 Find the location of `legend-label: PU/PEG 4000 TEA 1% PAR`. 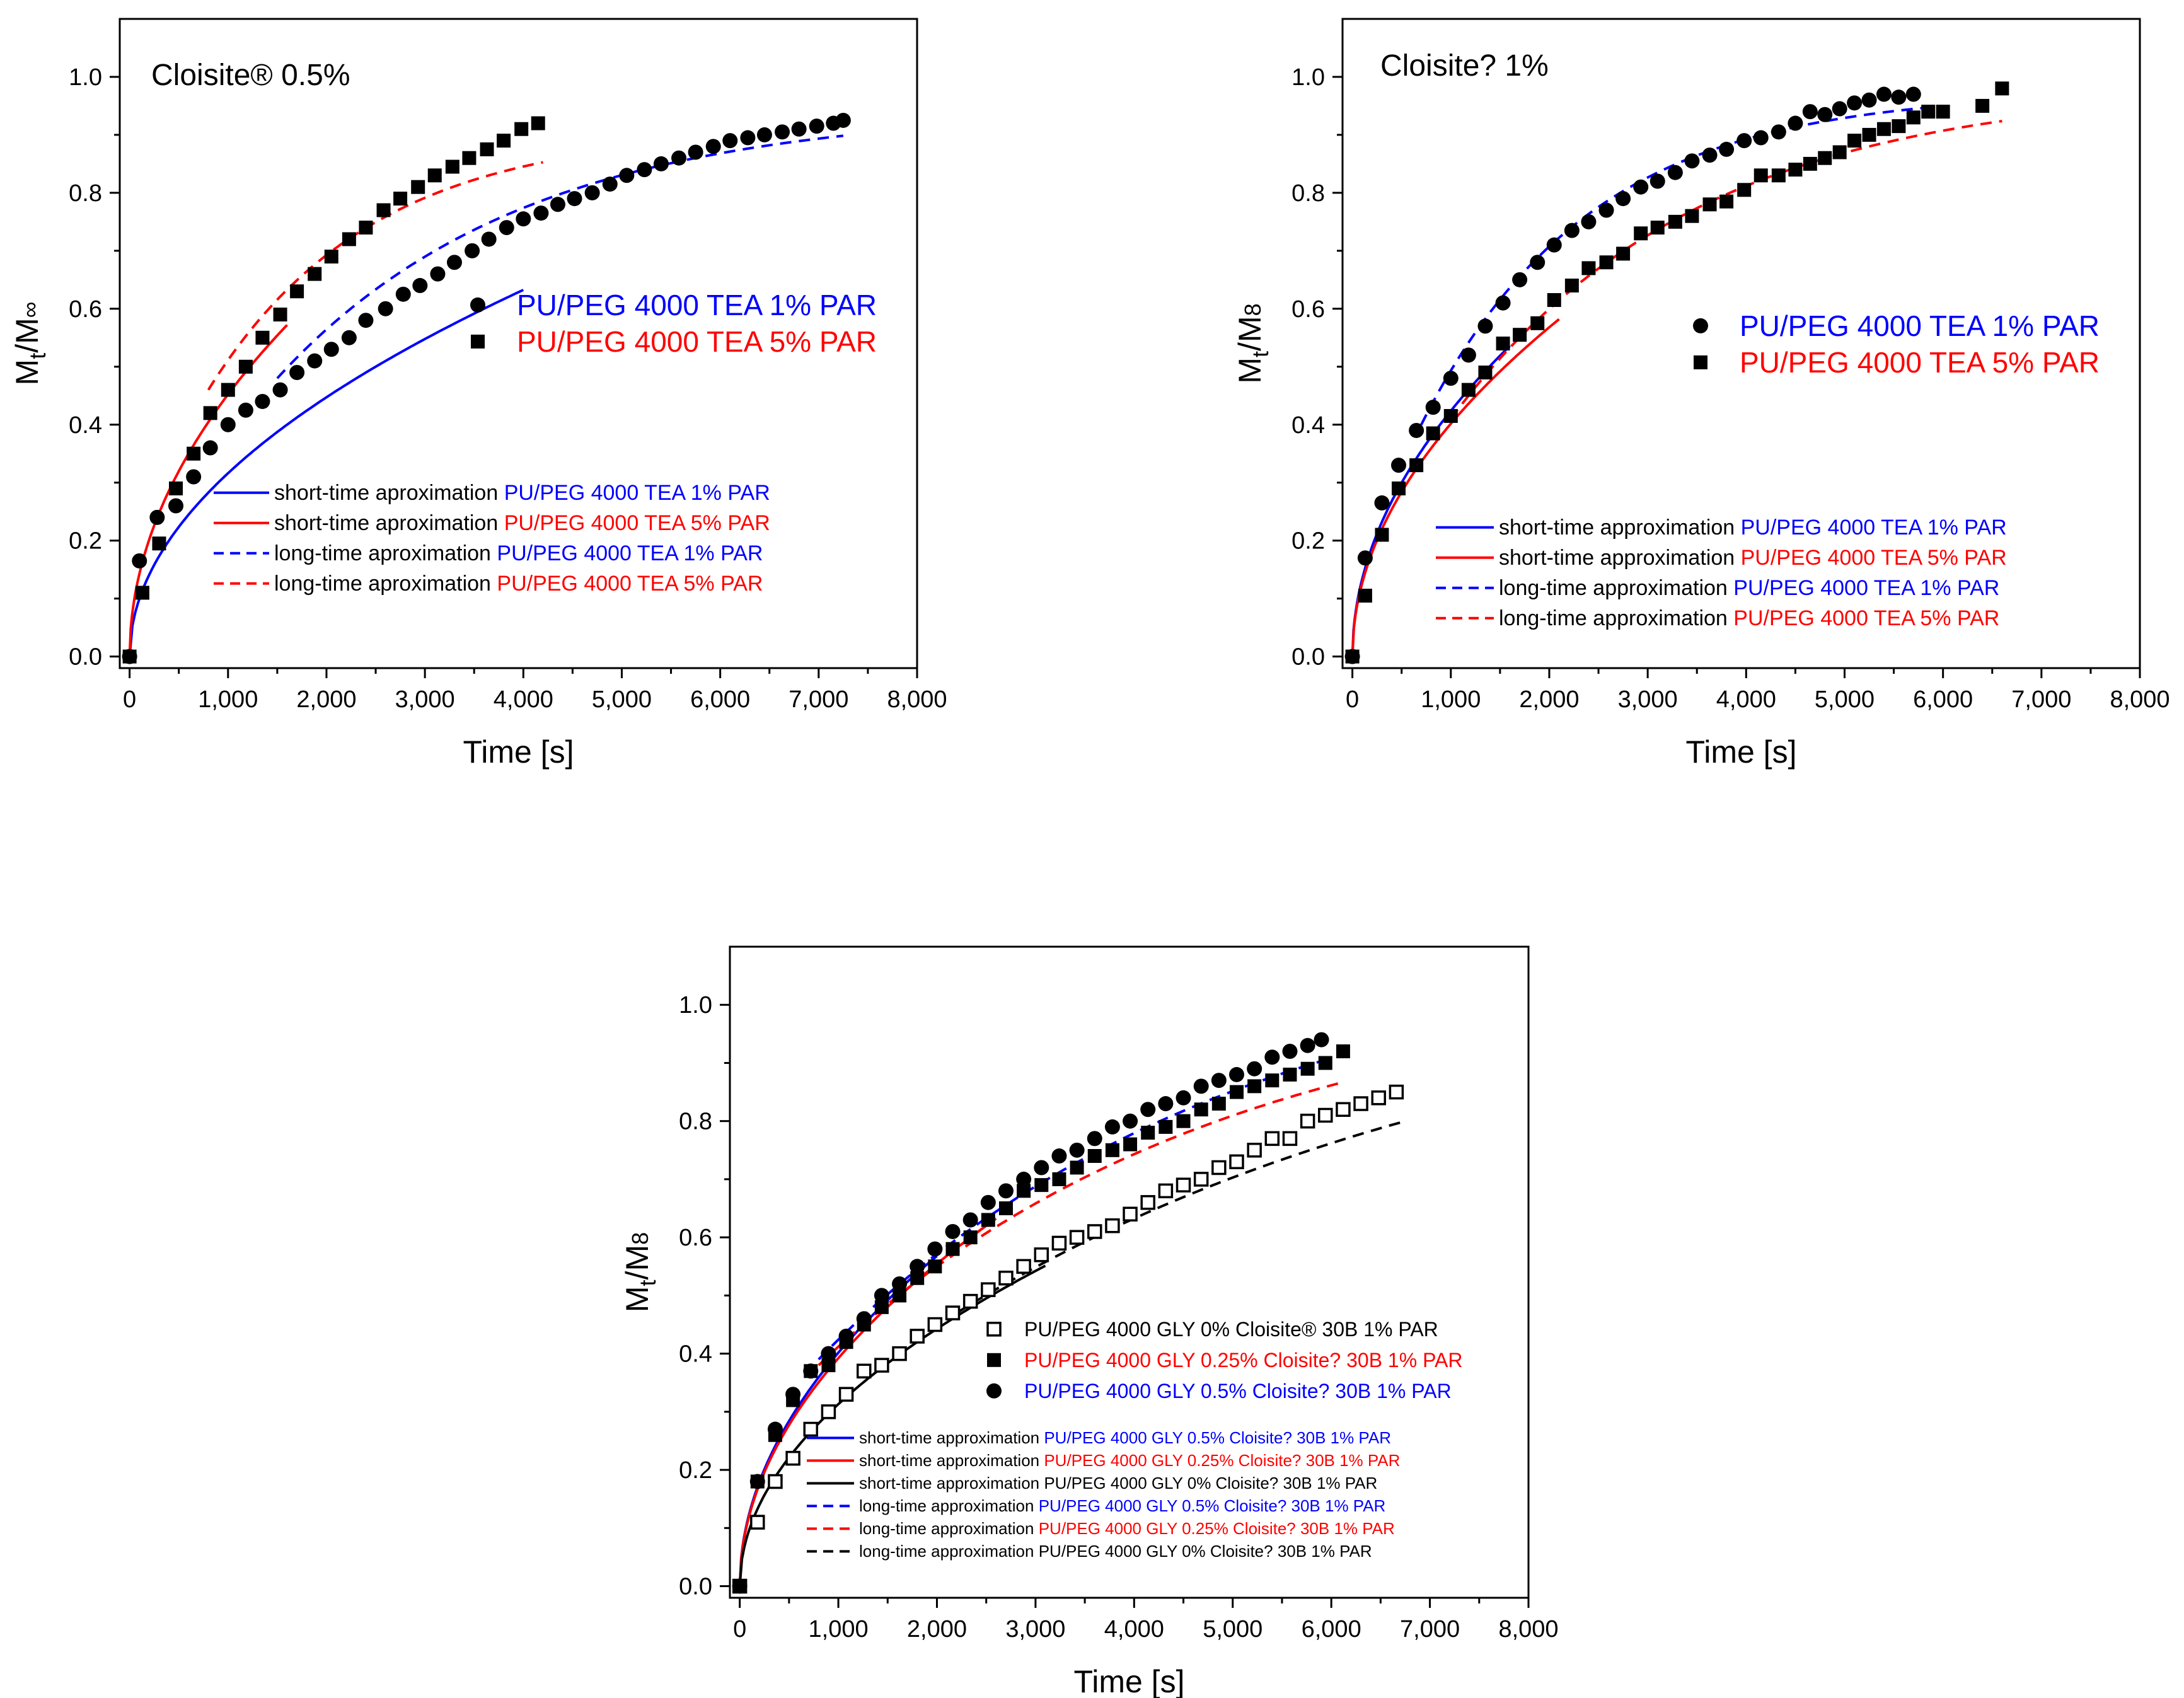

legend-label: PU/PEG 4000 TEA 1% PAR is located at coordinates (1920, 325).